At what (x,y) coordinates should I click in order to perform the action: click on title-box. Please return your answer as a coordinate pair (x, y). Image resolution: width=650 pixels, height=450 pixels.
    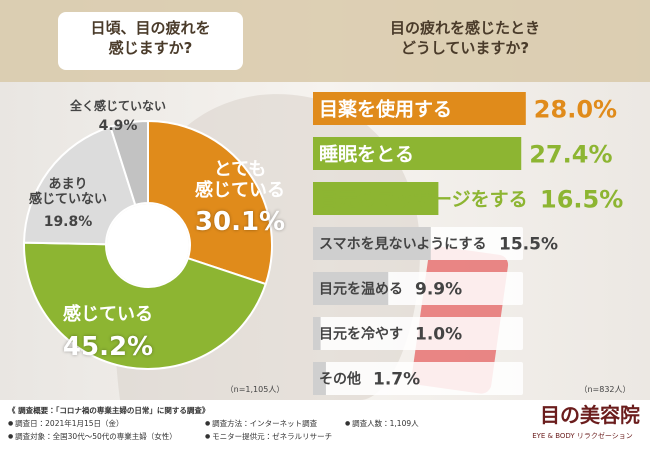
    Looking at the image, I should click on (150, 41).